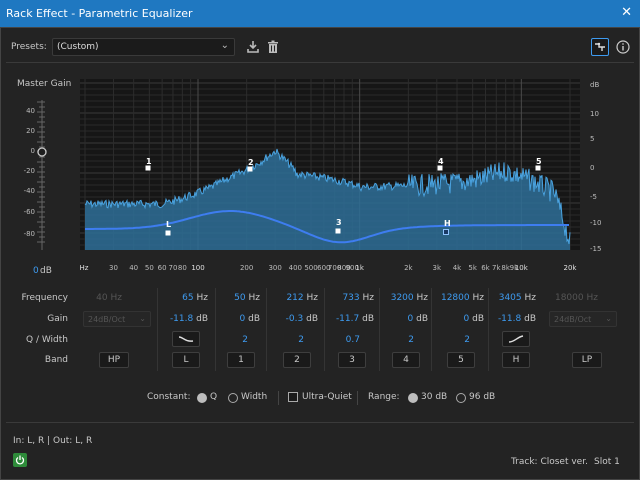 This screenshot has height=480, width=640. Describe the element at coordinates (344, 268) in the screenshot. I see `frequency-tick-label: 800` at that location.